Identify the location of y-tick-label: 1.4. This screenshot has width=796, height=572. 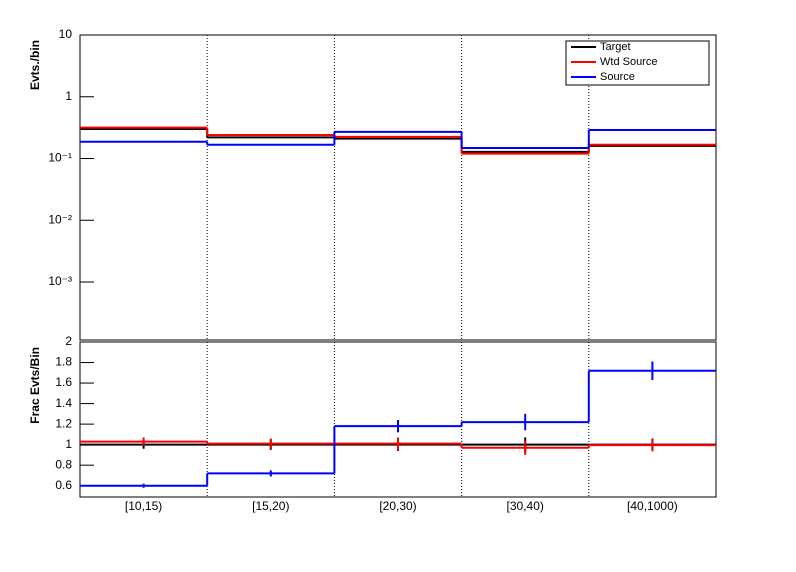
(63, 403).